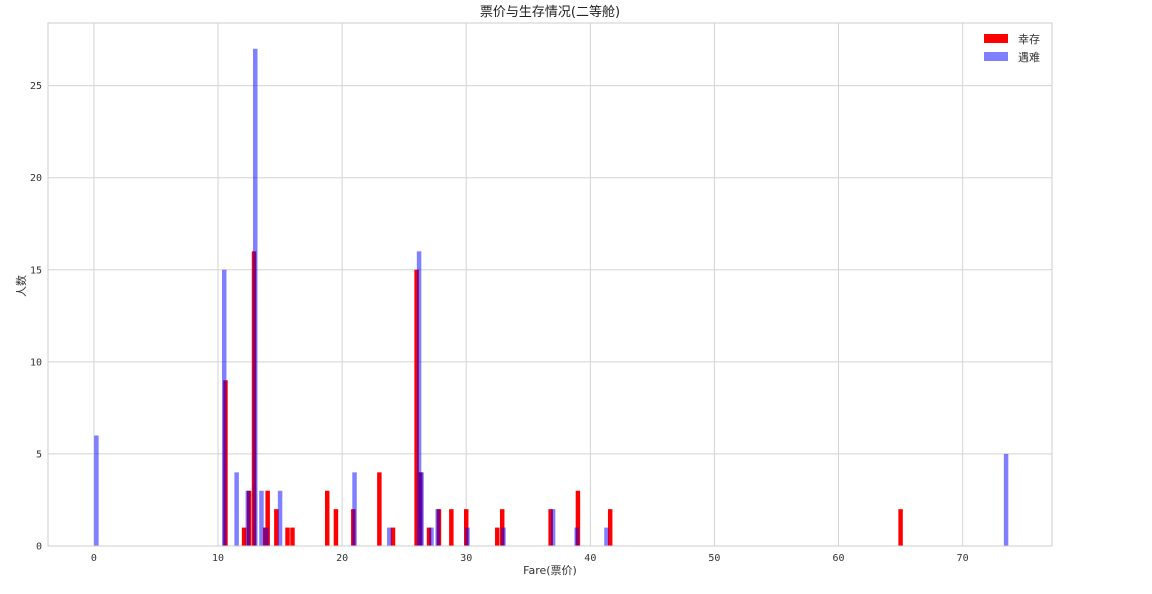 Image resolution: width=1152 pixels, height=594 pixels. What do you see at coordinates (714, 558) in the screenshot?
I see `x-tick-label: 50` at bounding box center [714, 558].